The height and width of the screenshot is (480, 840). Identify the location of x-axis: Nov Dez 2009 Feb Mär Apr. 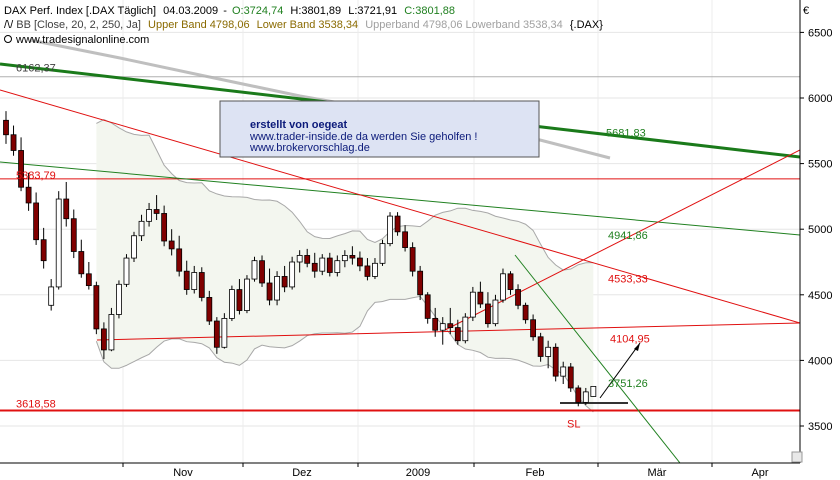
(400, 470).